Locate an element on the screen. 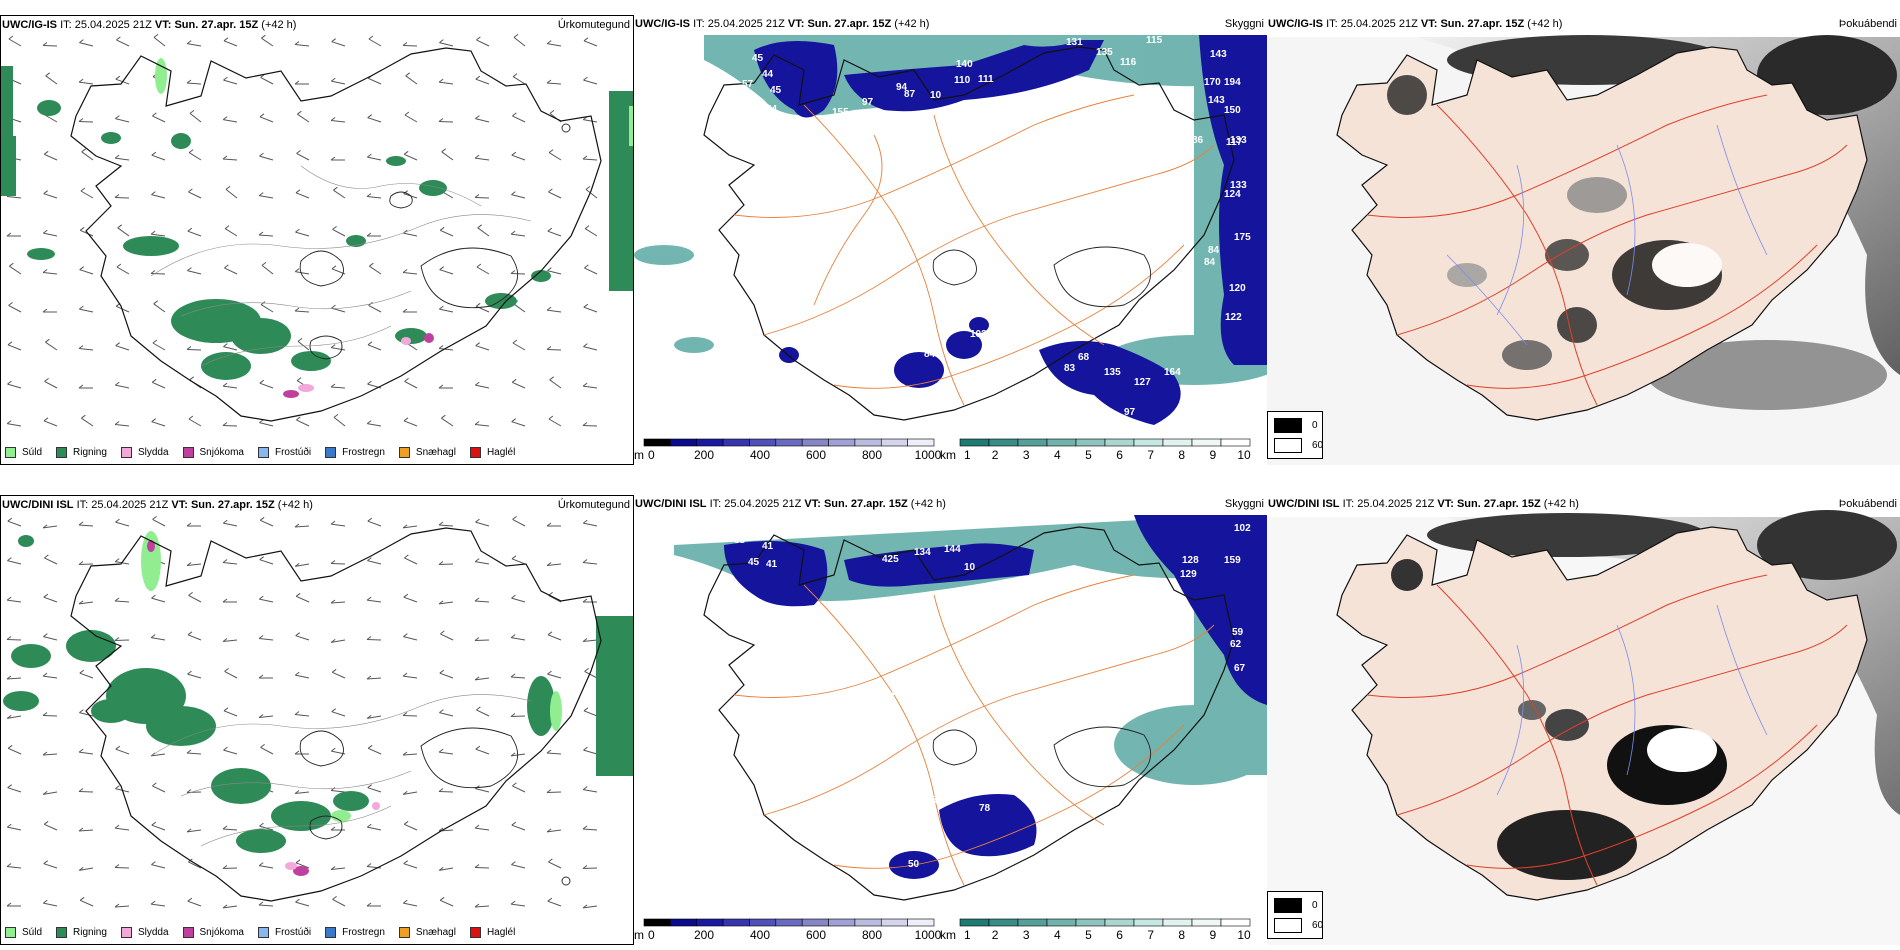 Image resolution: width=1900 pixels, height=950 pixels. scale-tick: 7 is located at coordinates (1150, 455).